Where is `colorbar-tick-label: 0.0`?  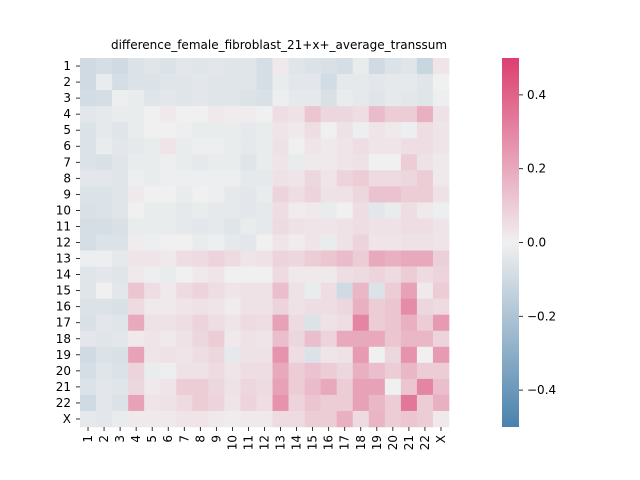 colorbar-tick-label: 0.0 is located at coordinates (536, 243).